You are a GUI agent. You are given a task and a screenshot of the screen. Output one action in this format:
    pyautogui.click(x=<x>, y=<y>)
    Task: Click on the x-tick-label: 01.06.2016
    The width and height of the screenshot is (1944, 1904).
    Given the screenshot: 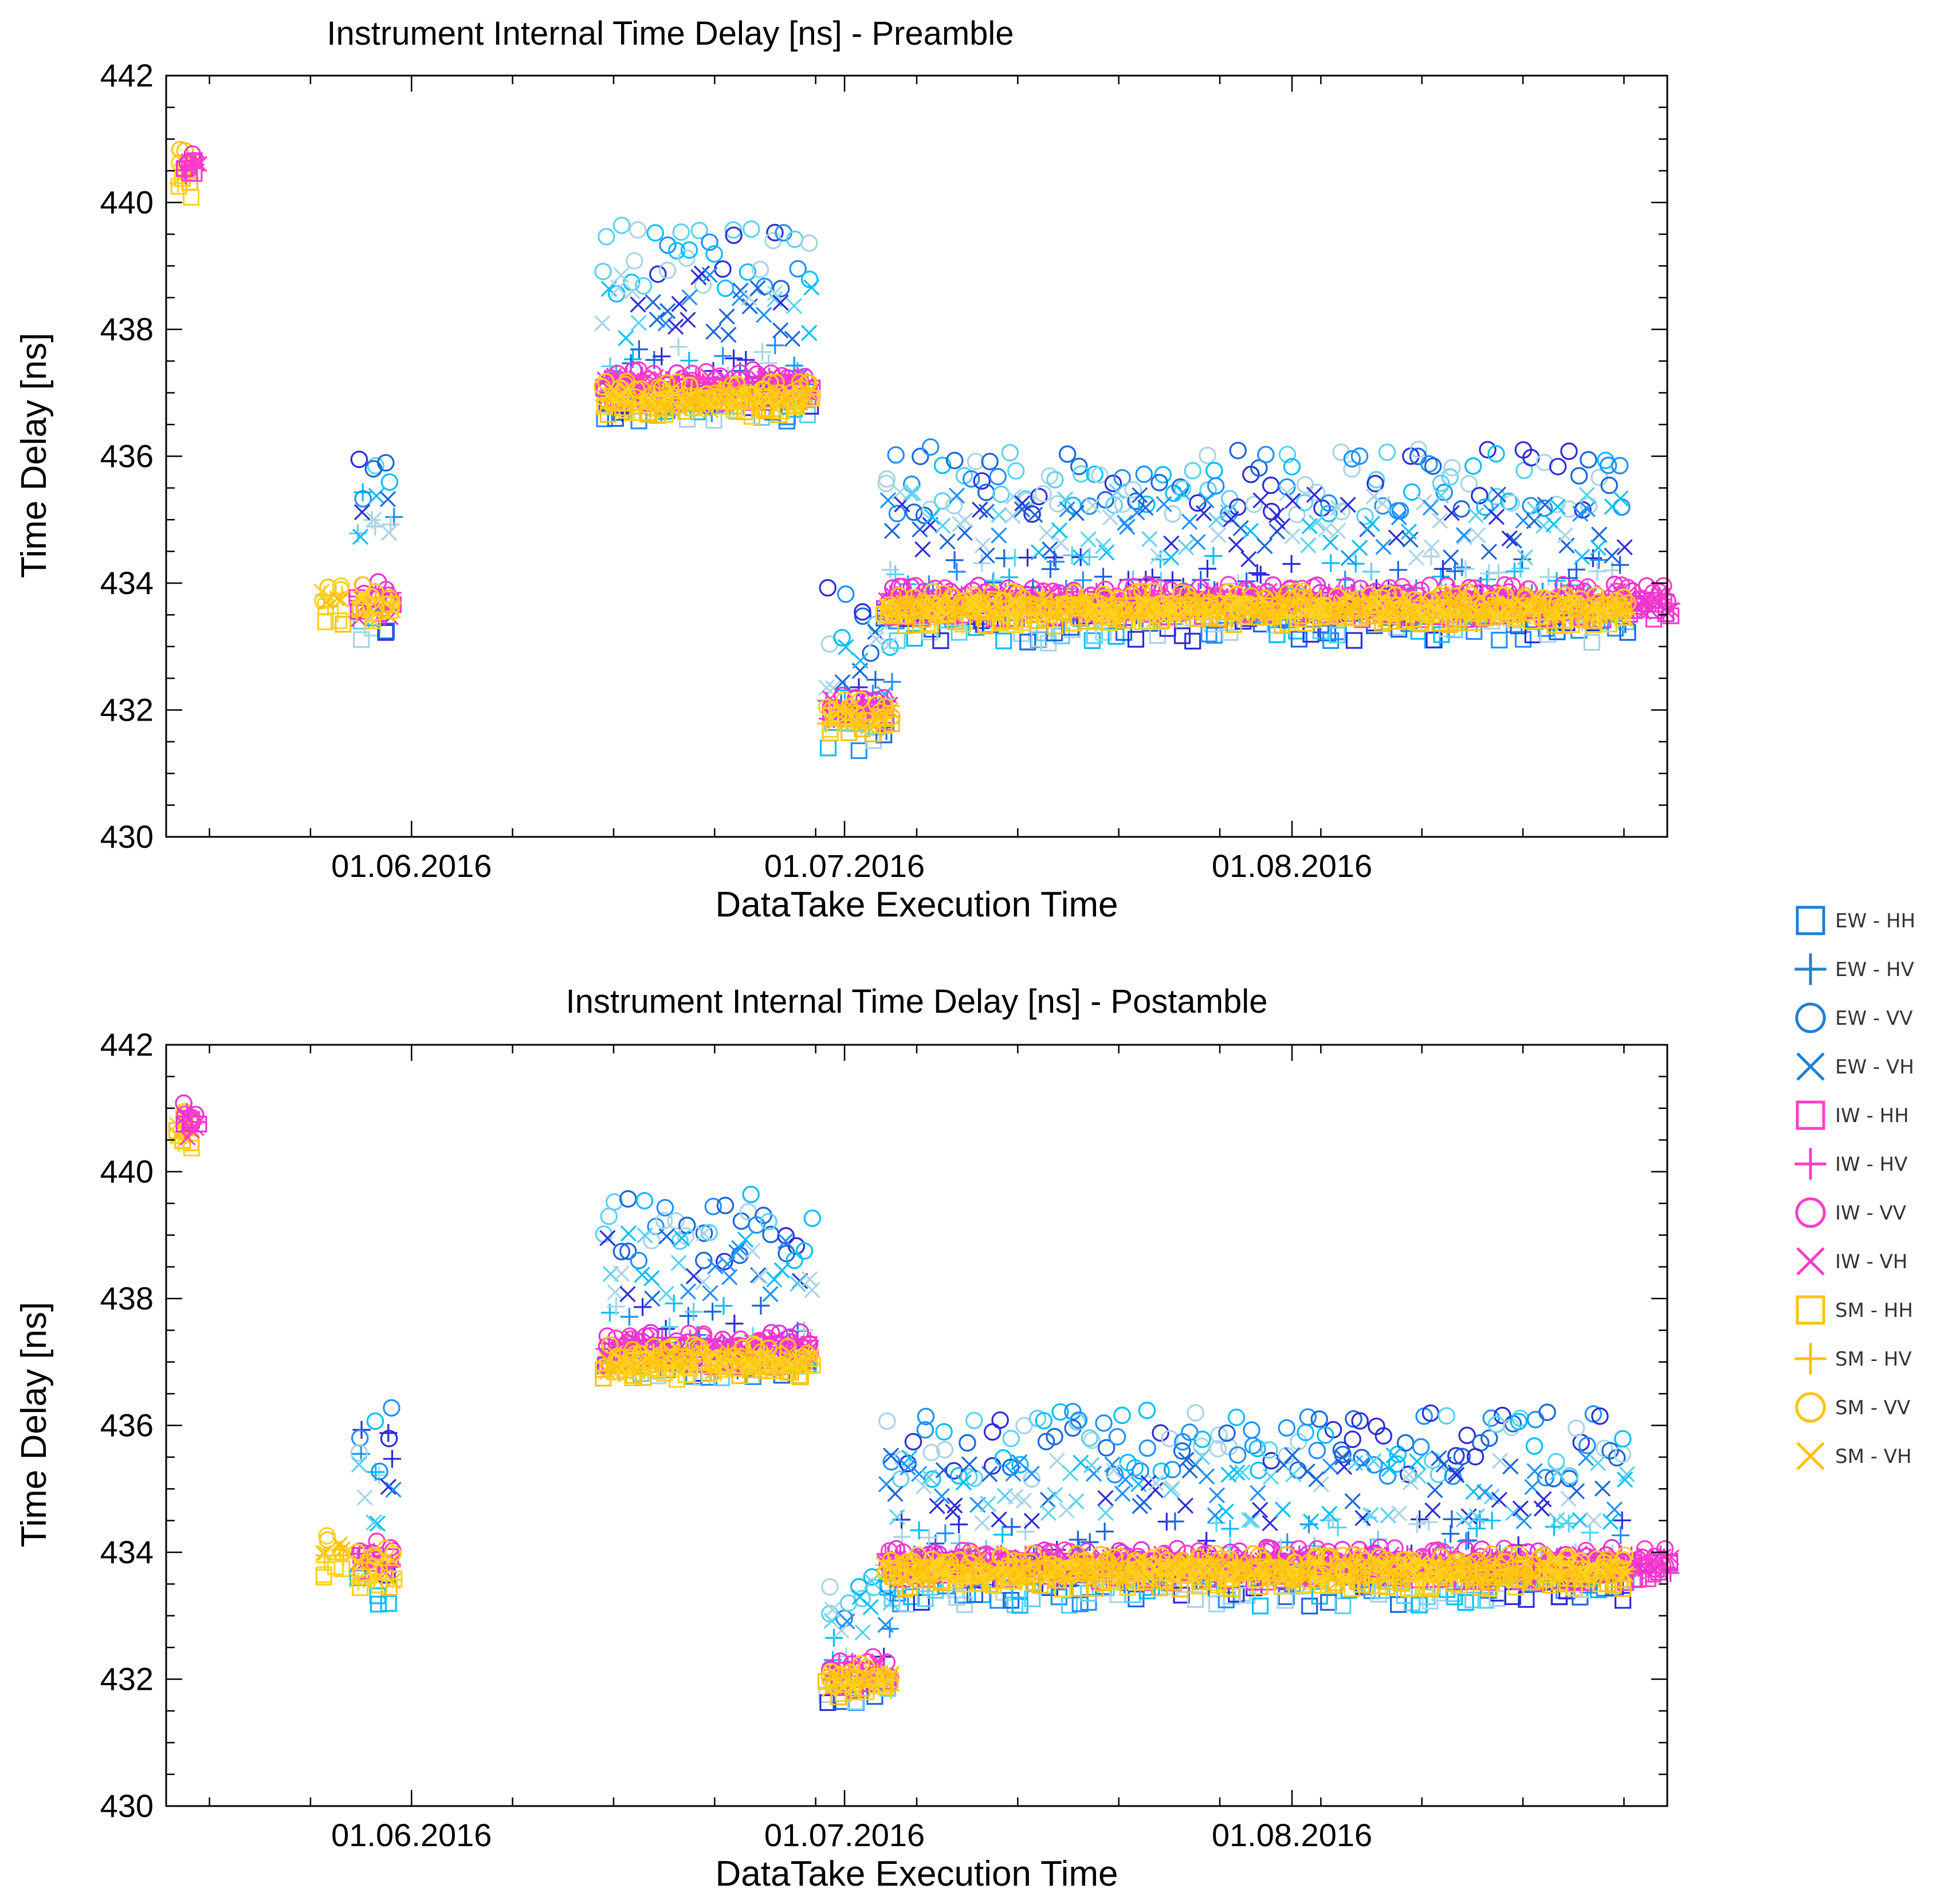 What is the action you would take?
    pyautogui.click(x=411, y=866)
    